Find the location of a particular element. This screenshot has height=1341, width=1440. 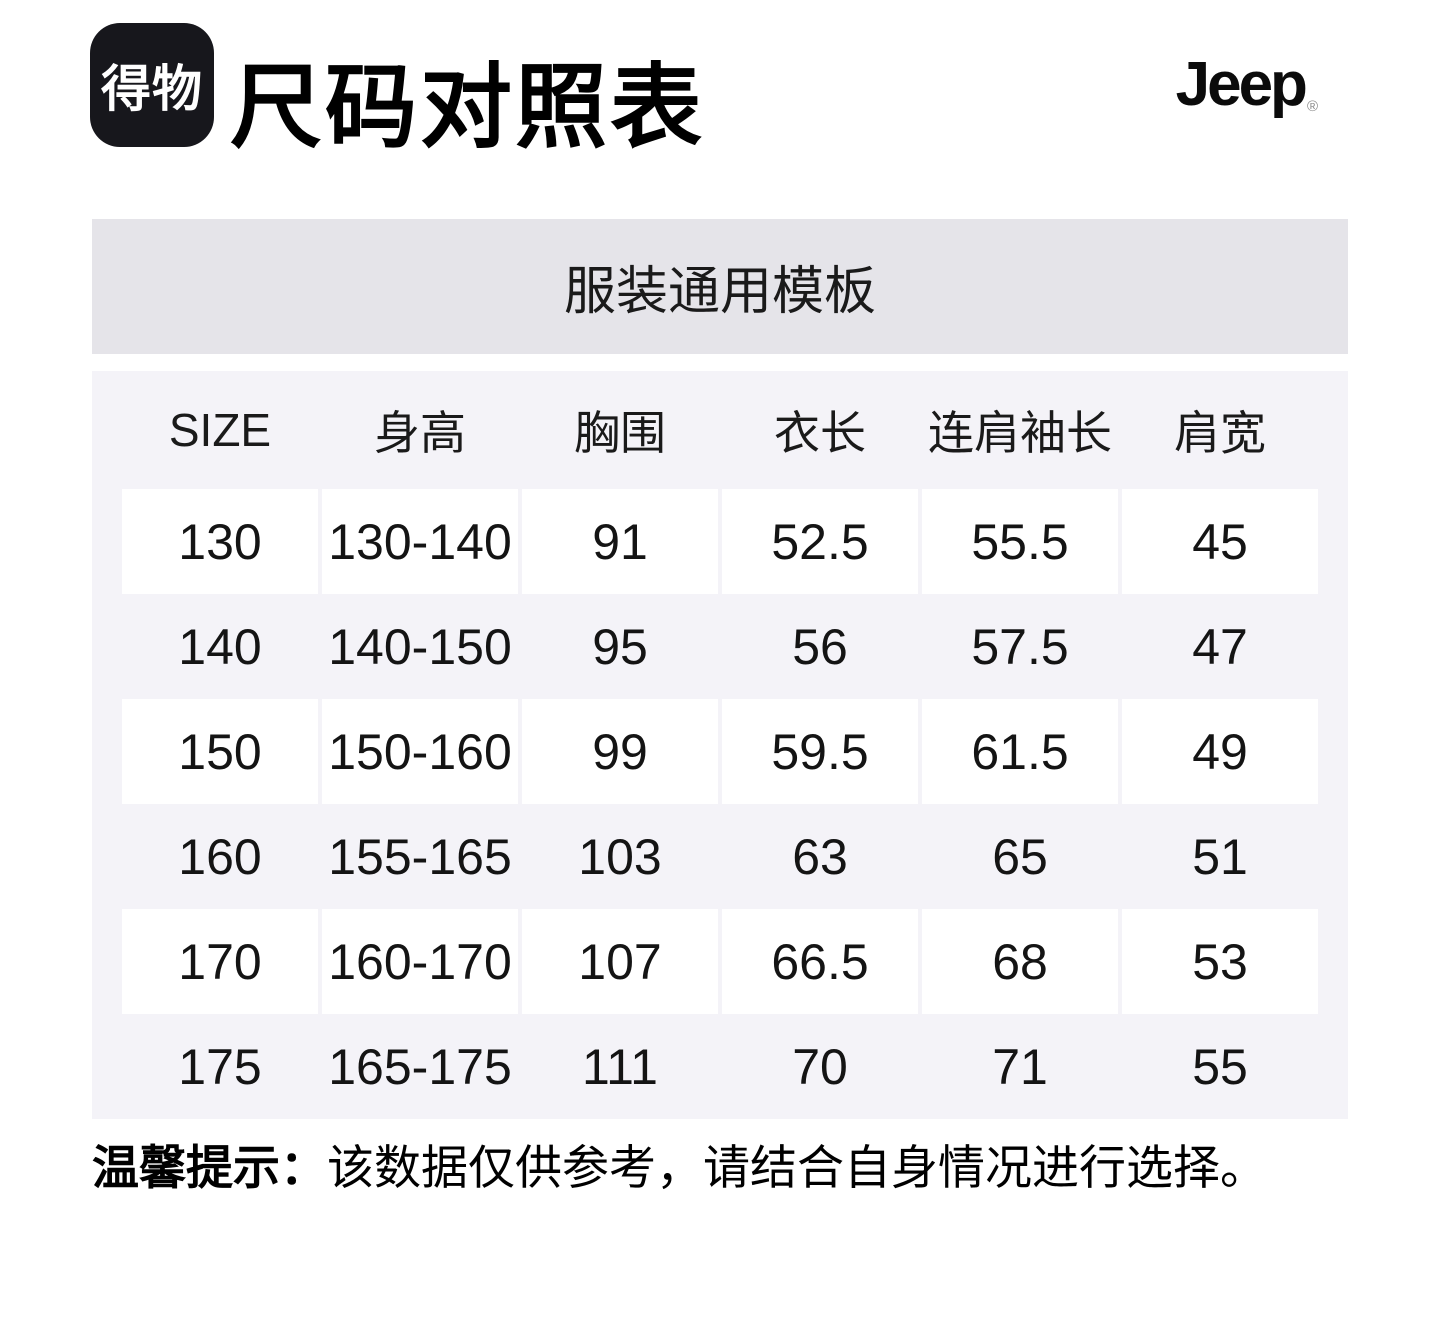

note-label: 温馨提示： is located at coordinates (209, 1167).